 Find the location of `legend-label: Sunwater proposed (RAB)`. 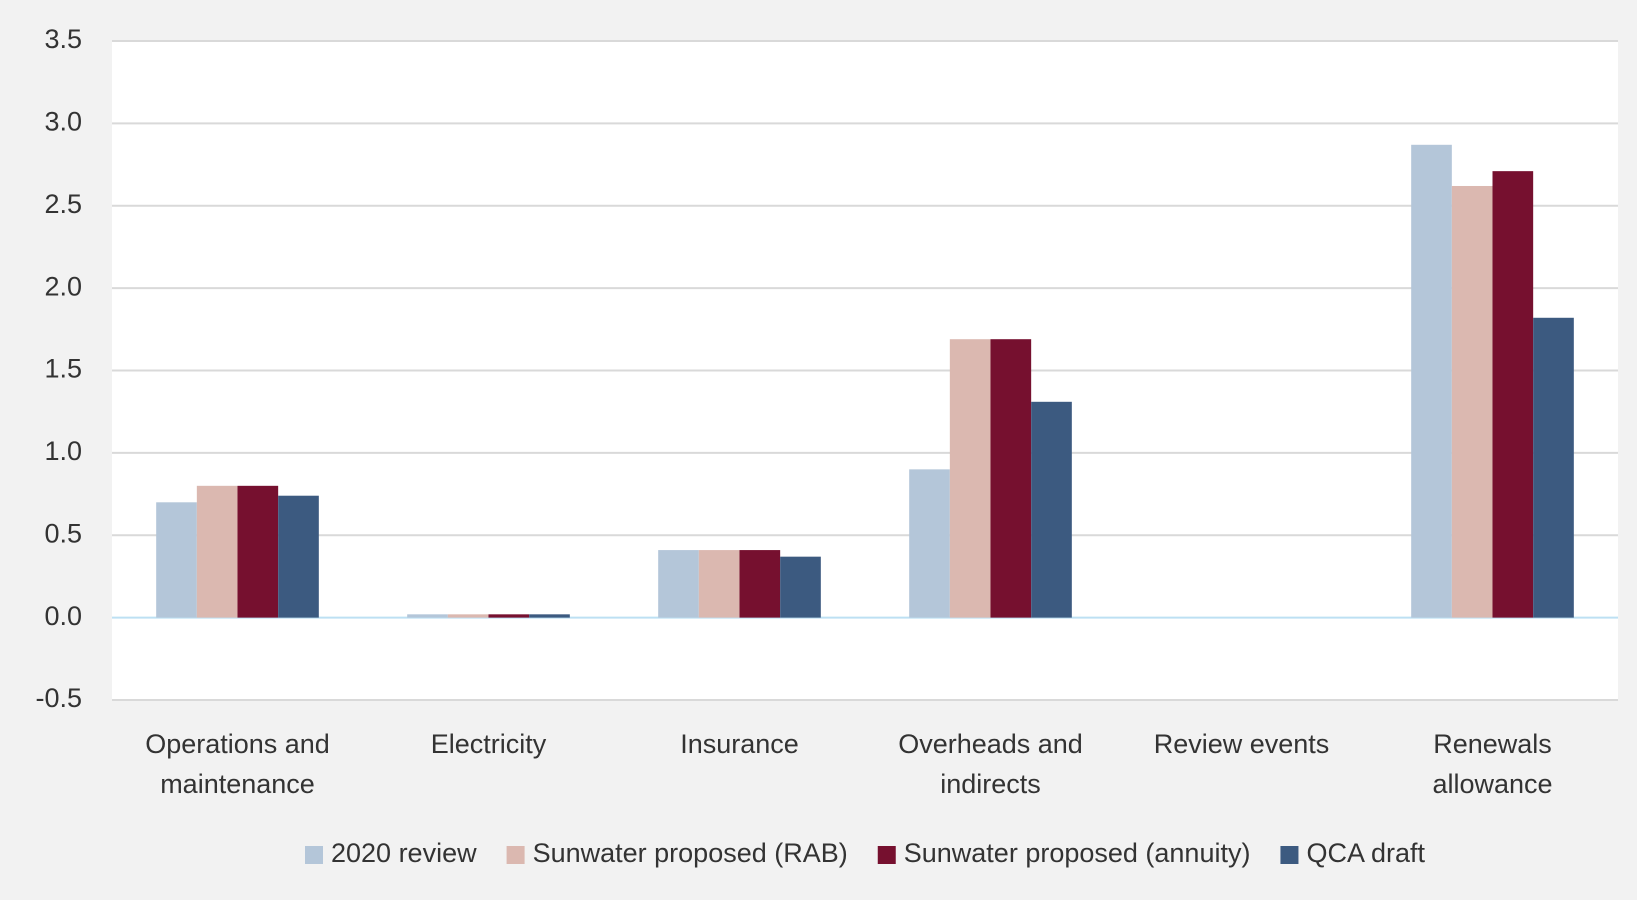

legend-label: Sunwater proposed (RAB) is located at coordinates (690, 853).